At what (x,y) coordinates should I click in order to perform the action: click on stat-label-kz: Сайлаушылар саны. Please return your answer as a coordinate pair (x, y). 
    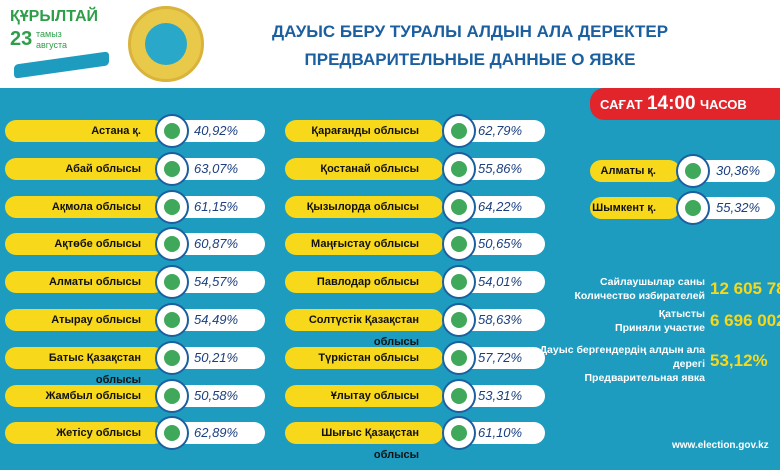
    Looking at the image, I should click on (652, 282).